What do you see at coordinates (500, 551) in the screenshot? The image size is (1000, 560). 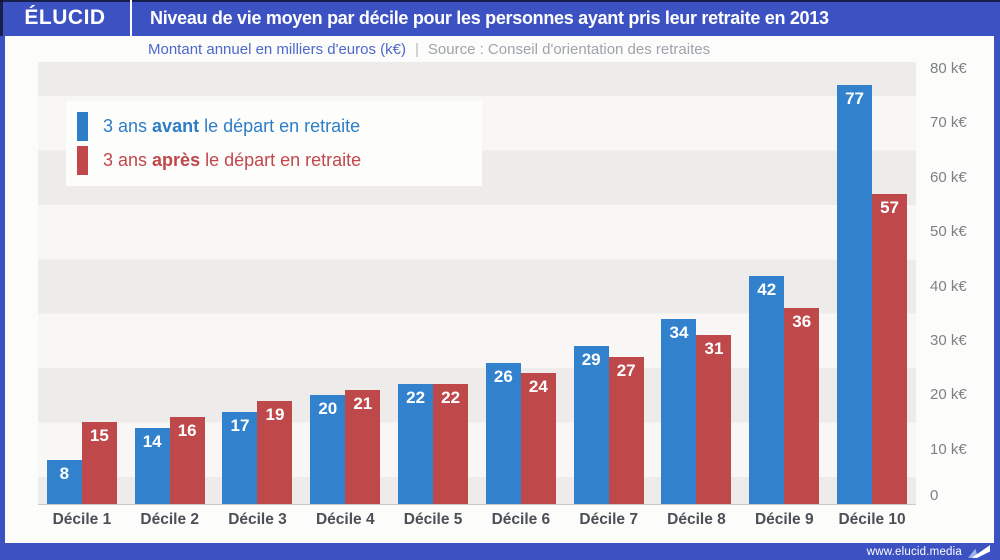 I see `footer-bar: www.elucid.media` at bounding box center [500, 551].